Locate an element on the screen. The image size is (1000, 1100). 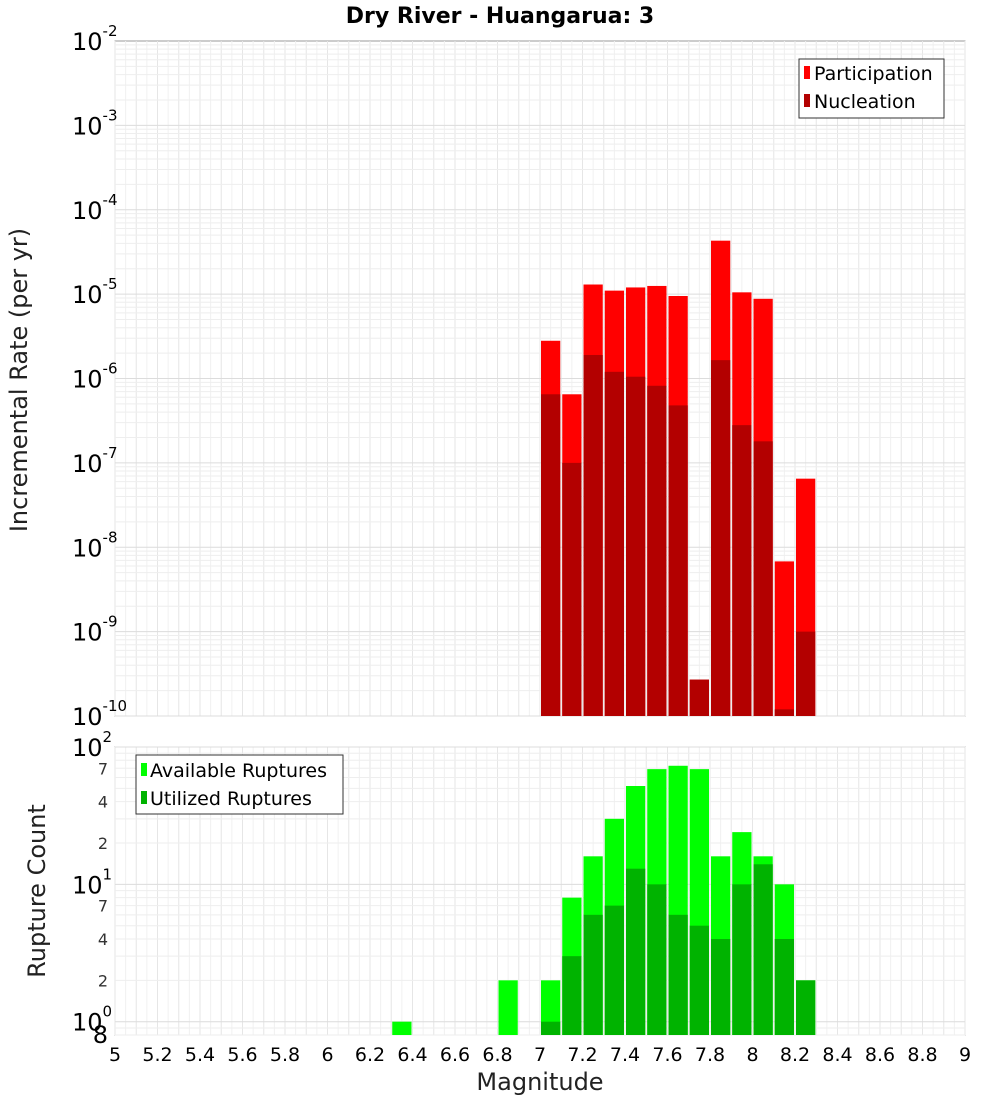
rate-plot-bars is located at coordinates (678, 478).